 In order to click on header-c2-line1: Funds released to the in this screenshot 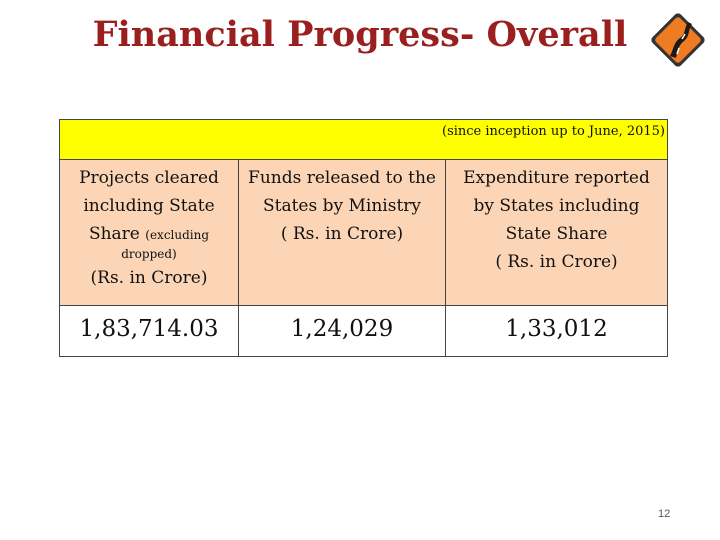, I will do `click(342, 178)`.